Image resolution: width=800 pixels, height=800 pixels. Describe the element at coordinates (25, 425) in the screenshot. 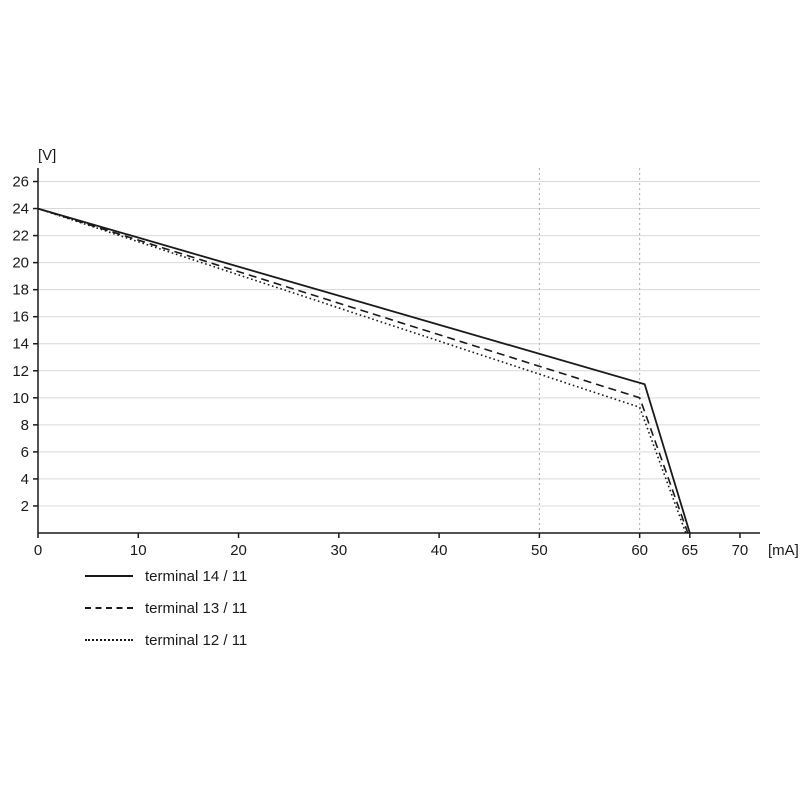

I see `y-tick-label: 8` at that location.